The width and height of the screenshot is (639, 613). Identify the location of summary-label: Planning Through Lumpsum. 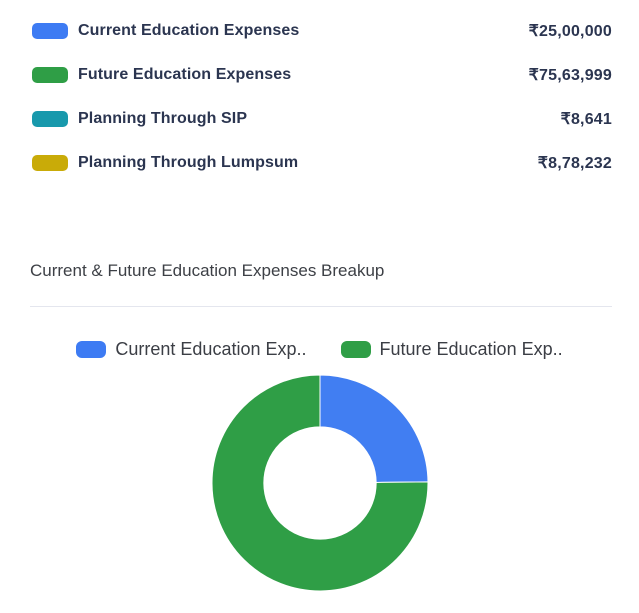
(188, 162).